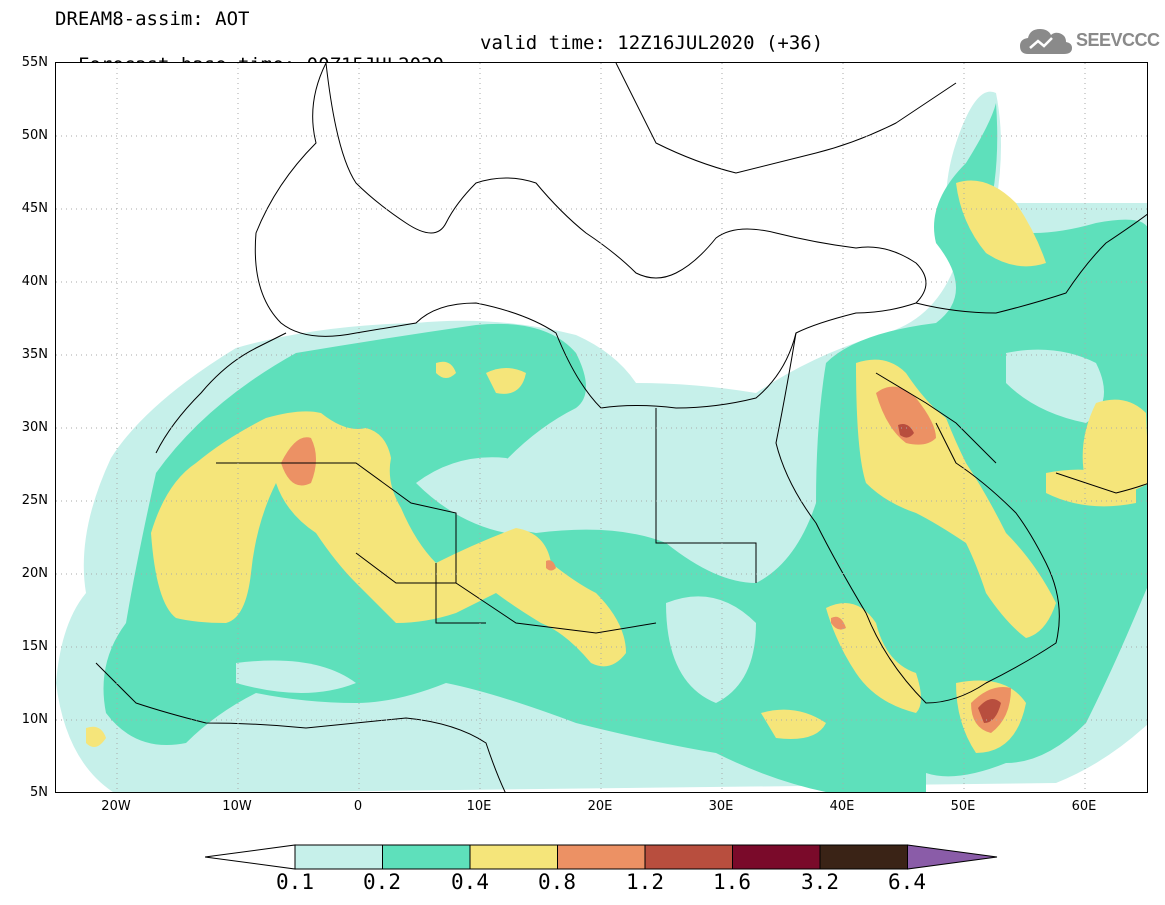  I want to click on lon-label: 40E, so click(842, 806).